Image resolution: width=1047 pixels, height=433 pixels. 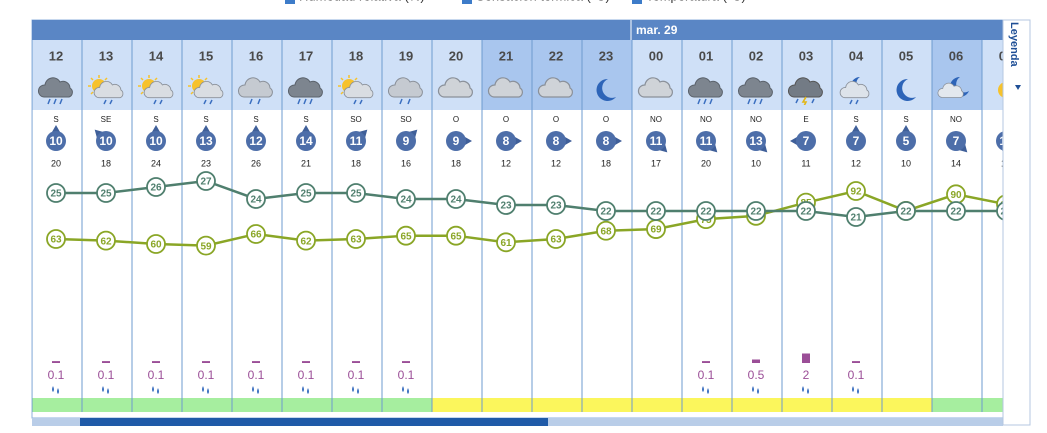 I want to click on wind-gust: 17, so click(x=656, y=163).